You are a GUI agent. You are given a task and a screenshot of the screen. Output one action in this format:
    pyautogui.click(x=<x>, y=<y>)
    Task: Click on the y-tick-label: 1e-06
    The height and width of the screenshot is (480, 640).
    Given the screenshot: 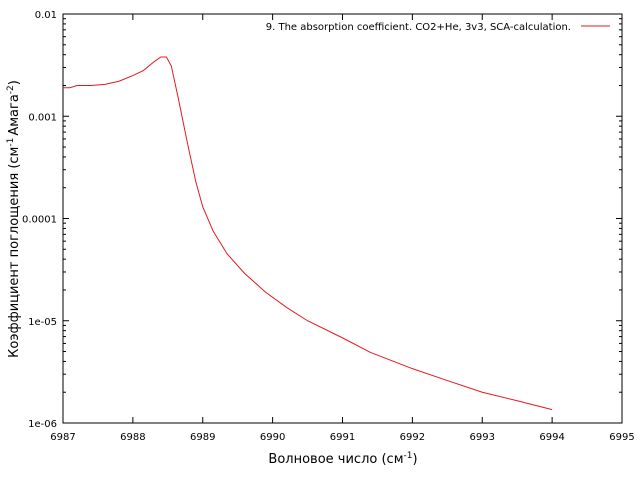 What is the action you would take?
    pyautogui.click(x=42, y=424)
    